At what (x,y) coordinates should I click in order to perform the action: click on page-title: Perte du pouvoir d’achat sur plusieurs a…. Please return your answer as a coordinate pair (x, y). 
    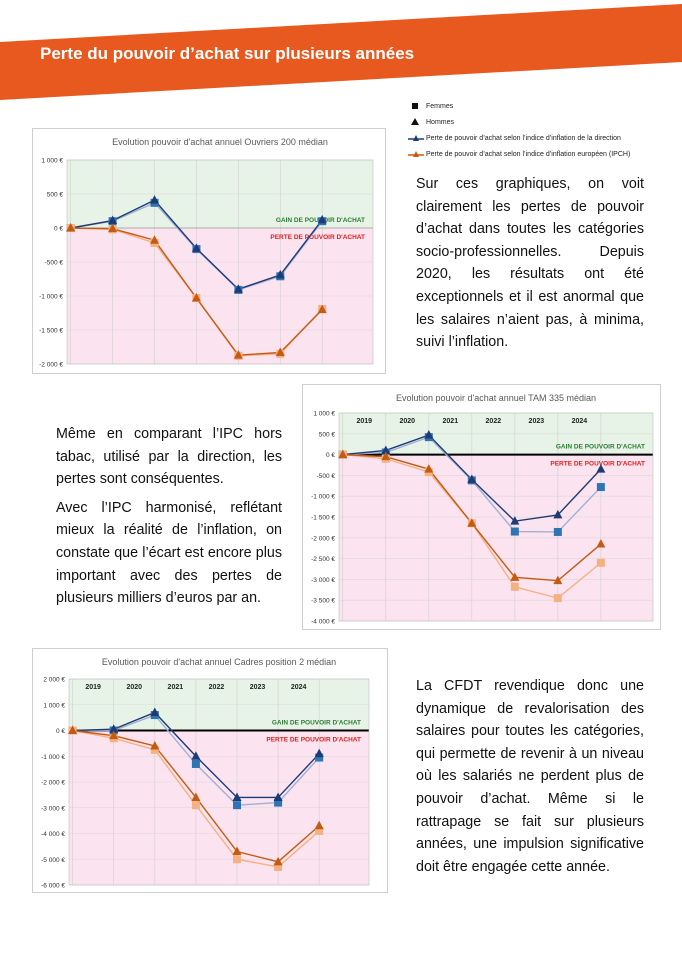
    Looking at the image, I should click on (227, 53).